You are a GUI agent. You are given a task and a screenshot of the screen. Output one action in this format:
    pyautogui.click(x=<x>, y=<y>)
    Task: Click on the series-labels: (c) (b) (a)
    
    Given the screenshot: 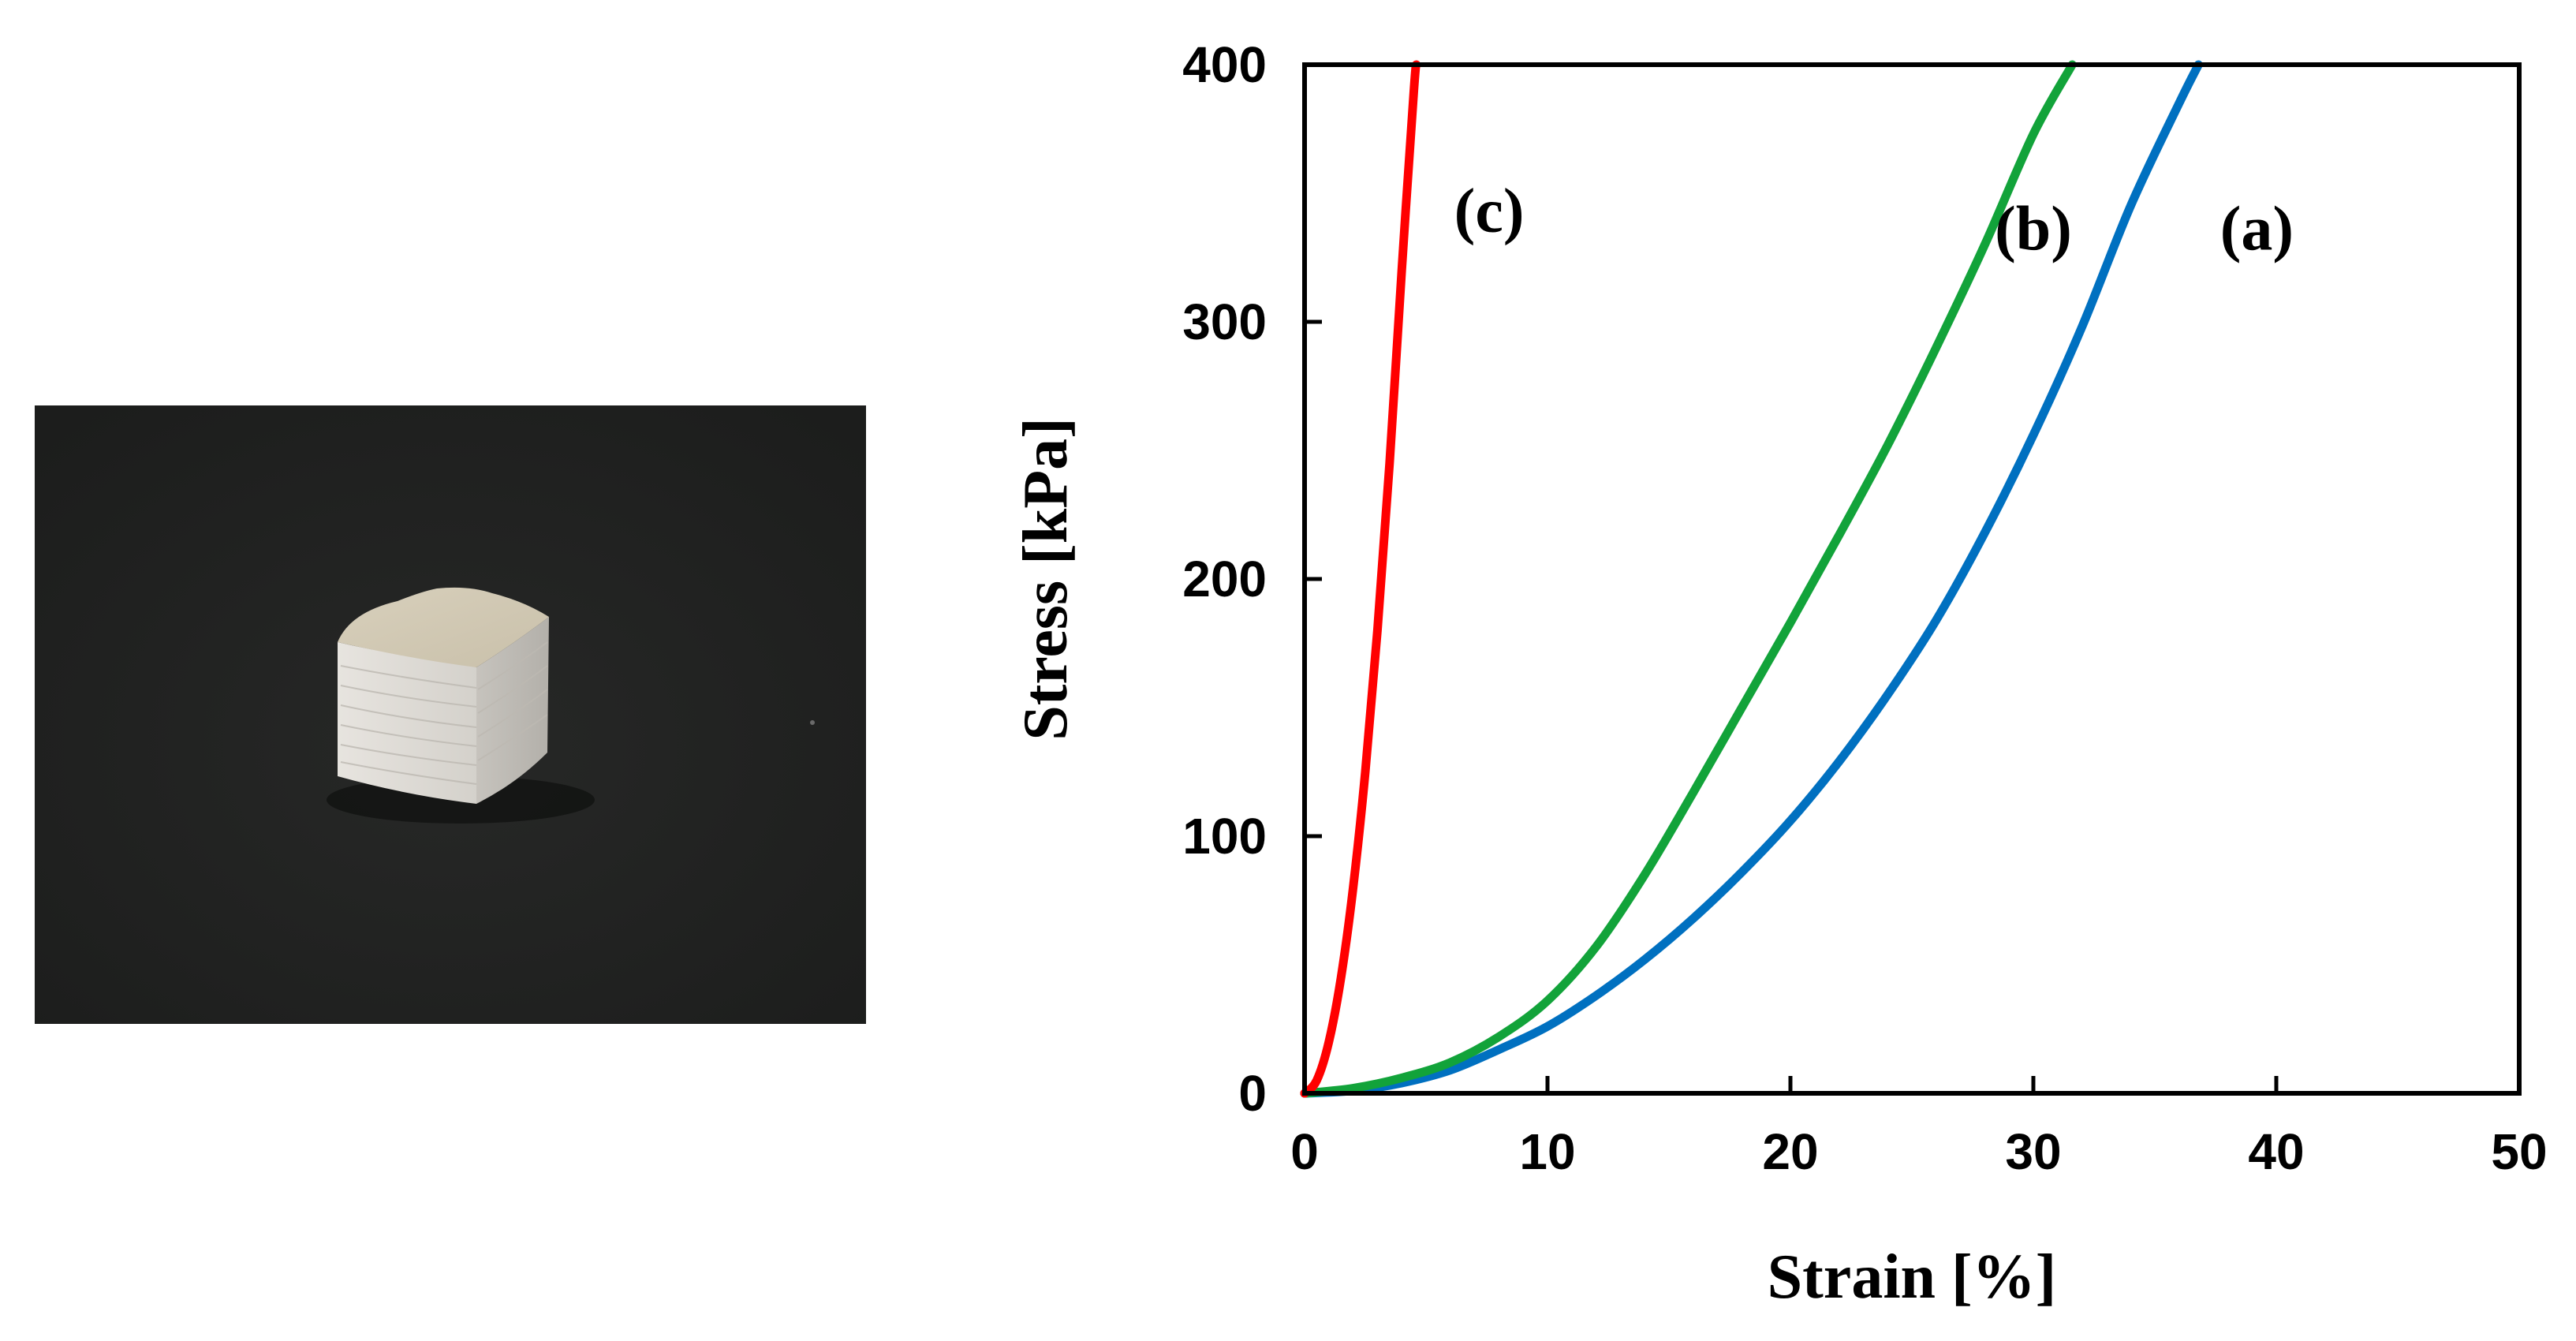 What is the action you would take?
    pyautogui.click(x=1874, y=220)
    